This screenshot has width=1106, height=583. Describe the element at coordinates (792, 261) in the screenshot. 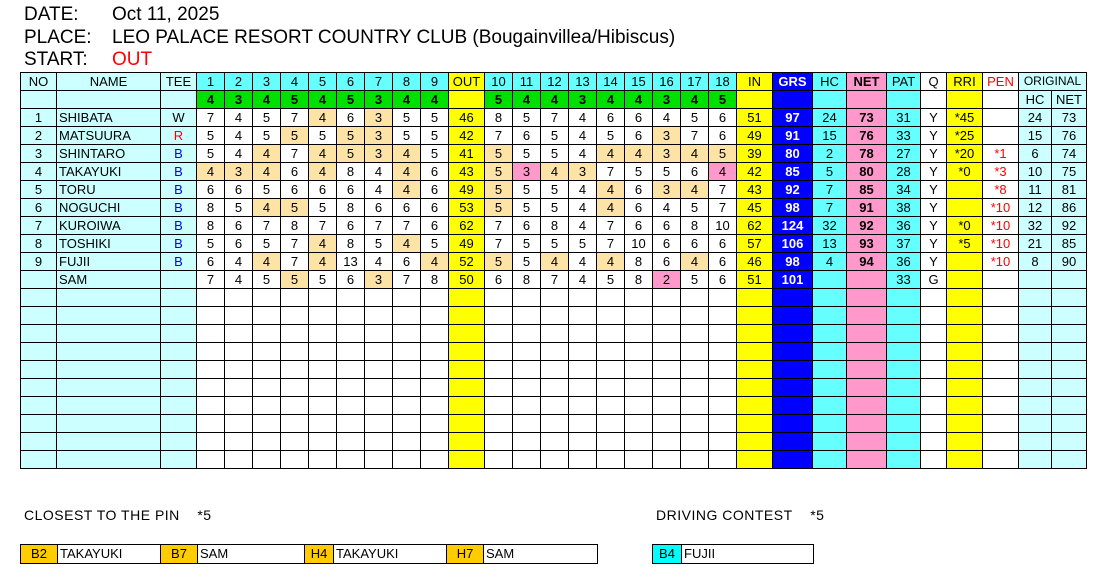

I see `gross-score: 98` at that location.